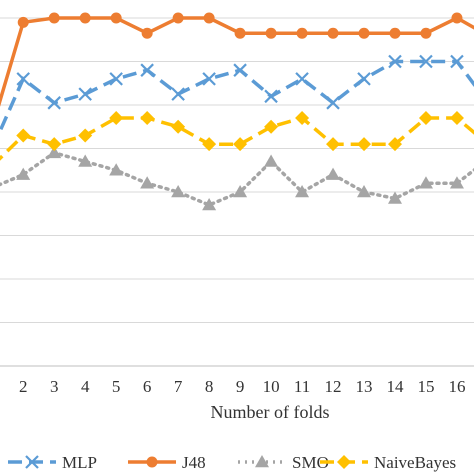 The image size is (474, 474). Describe the element at coordinates (178, 386) in the screenshot. I see `x-tick-label: 7` at that location.